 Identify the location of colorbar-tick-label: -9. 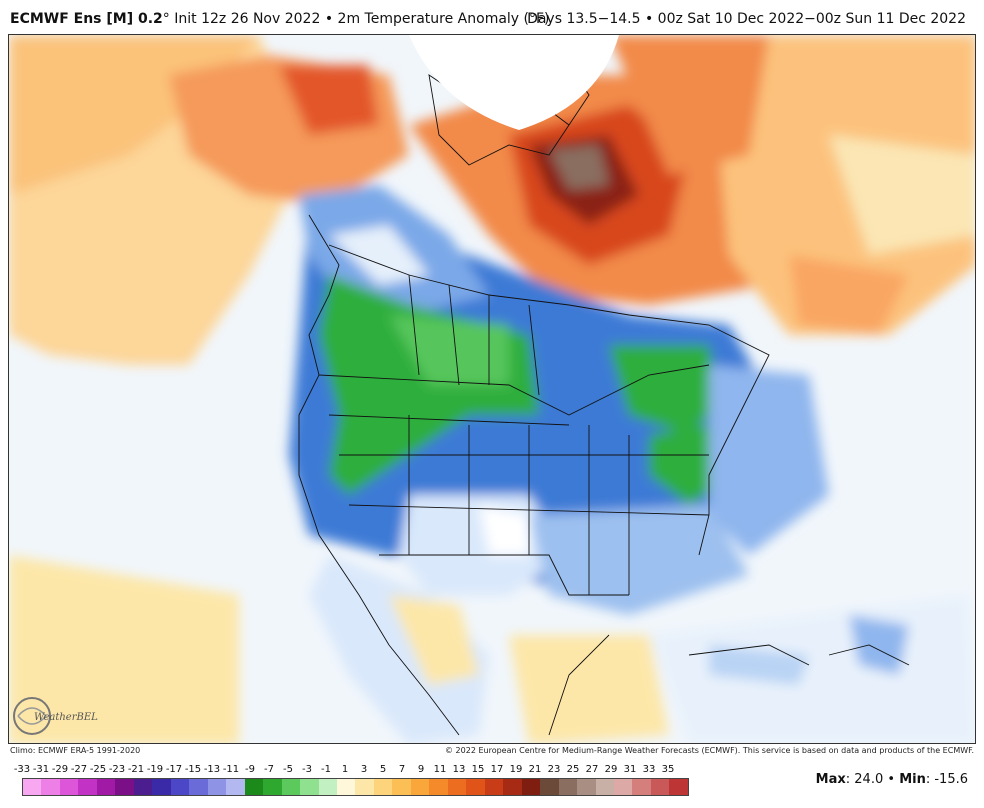
(250, 769).